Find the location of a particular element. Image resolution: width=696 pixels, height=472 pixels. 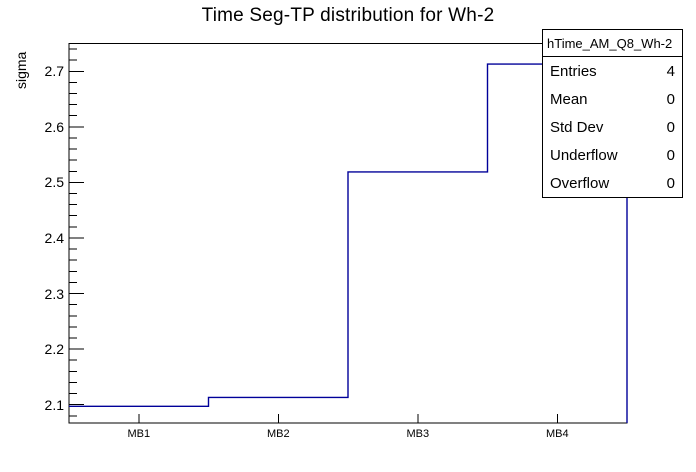

stats-row-mean: Mean 0 is located at coordinates (612, 99).